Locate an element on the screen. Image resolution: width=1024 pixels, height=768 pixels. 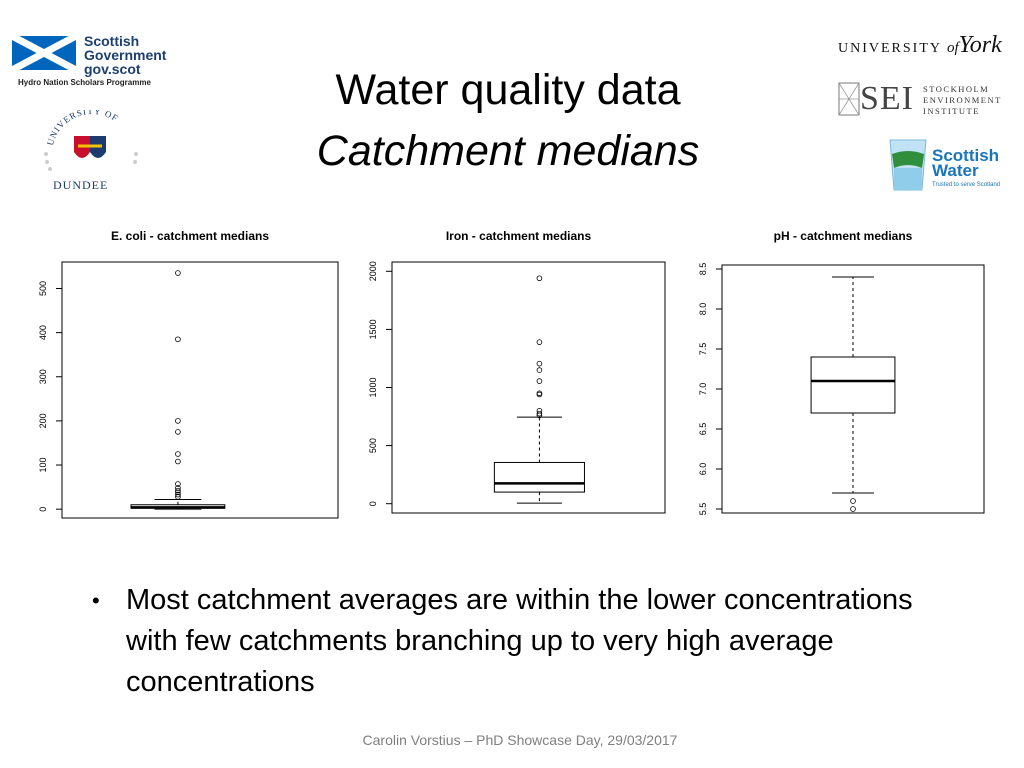
y-tick-label: 1000 is located at coordinates (373, 387).